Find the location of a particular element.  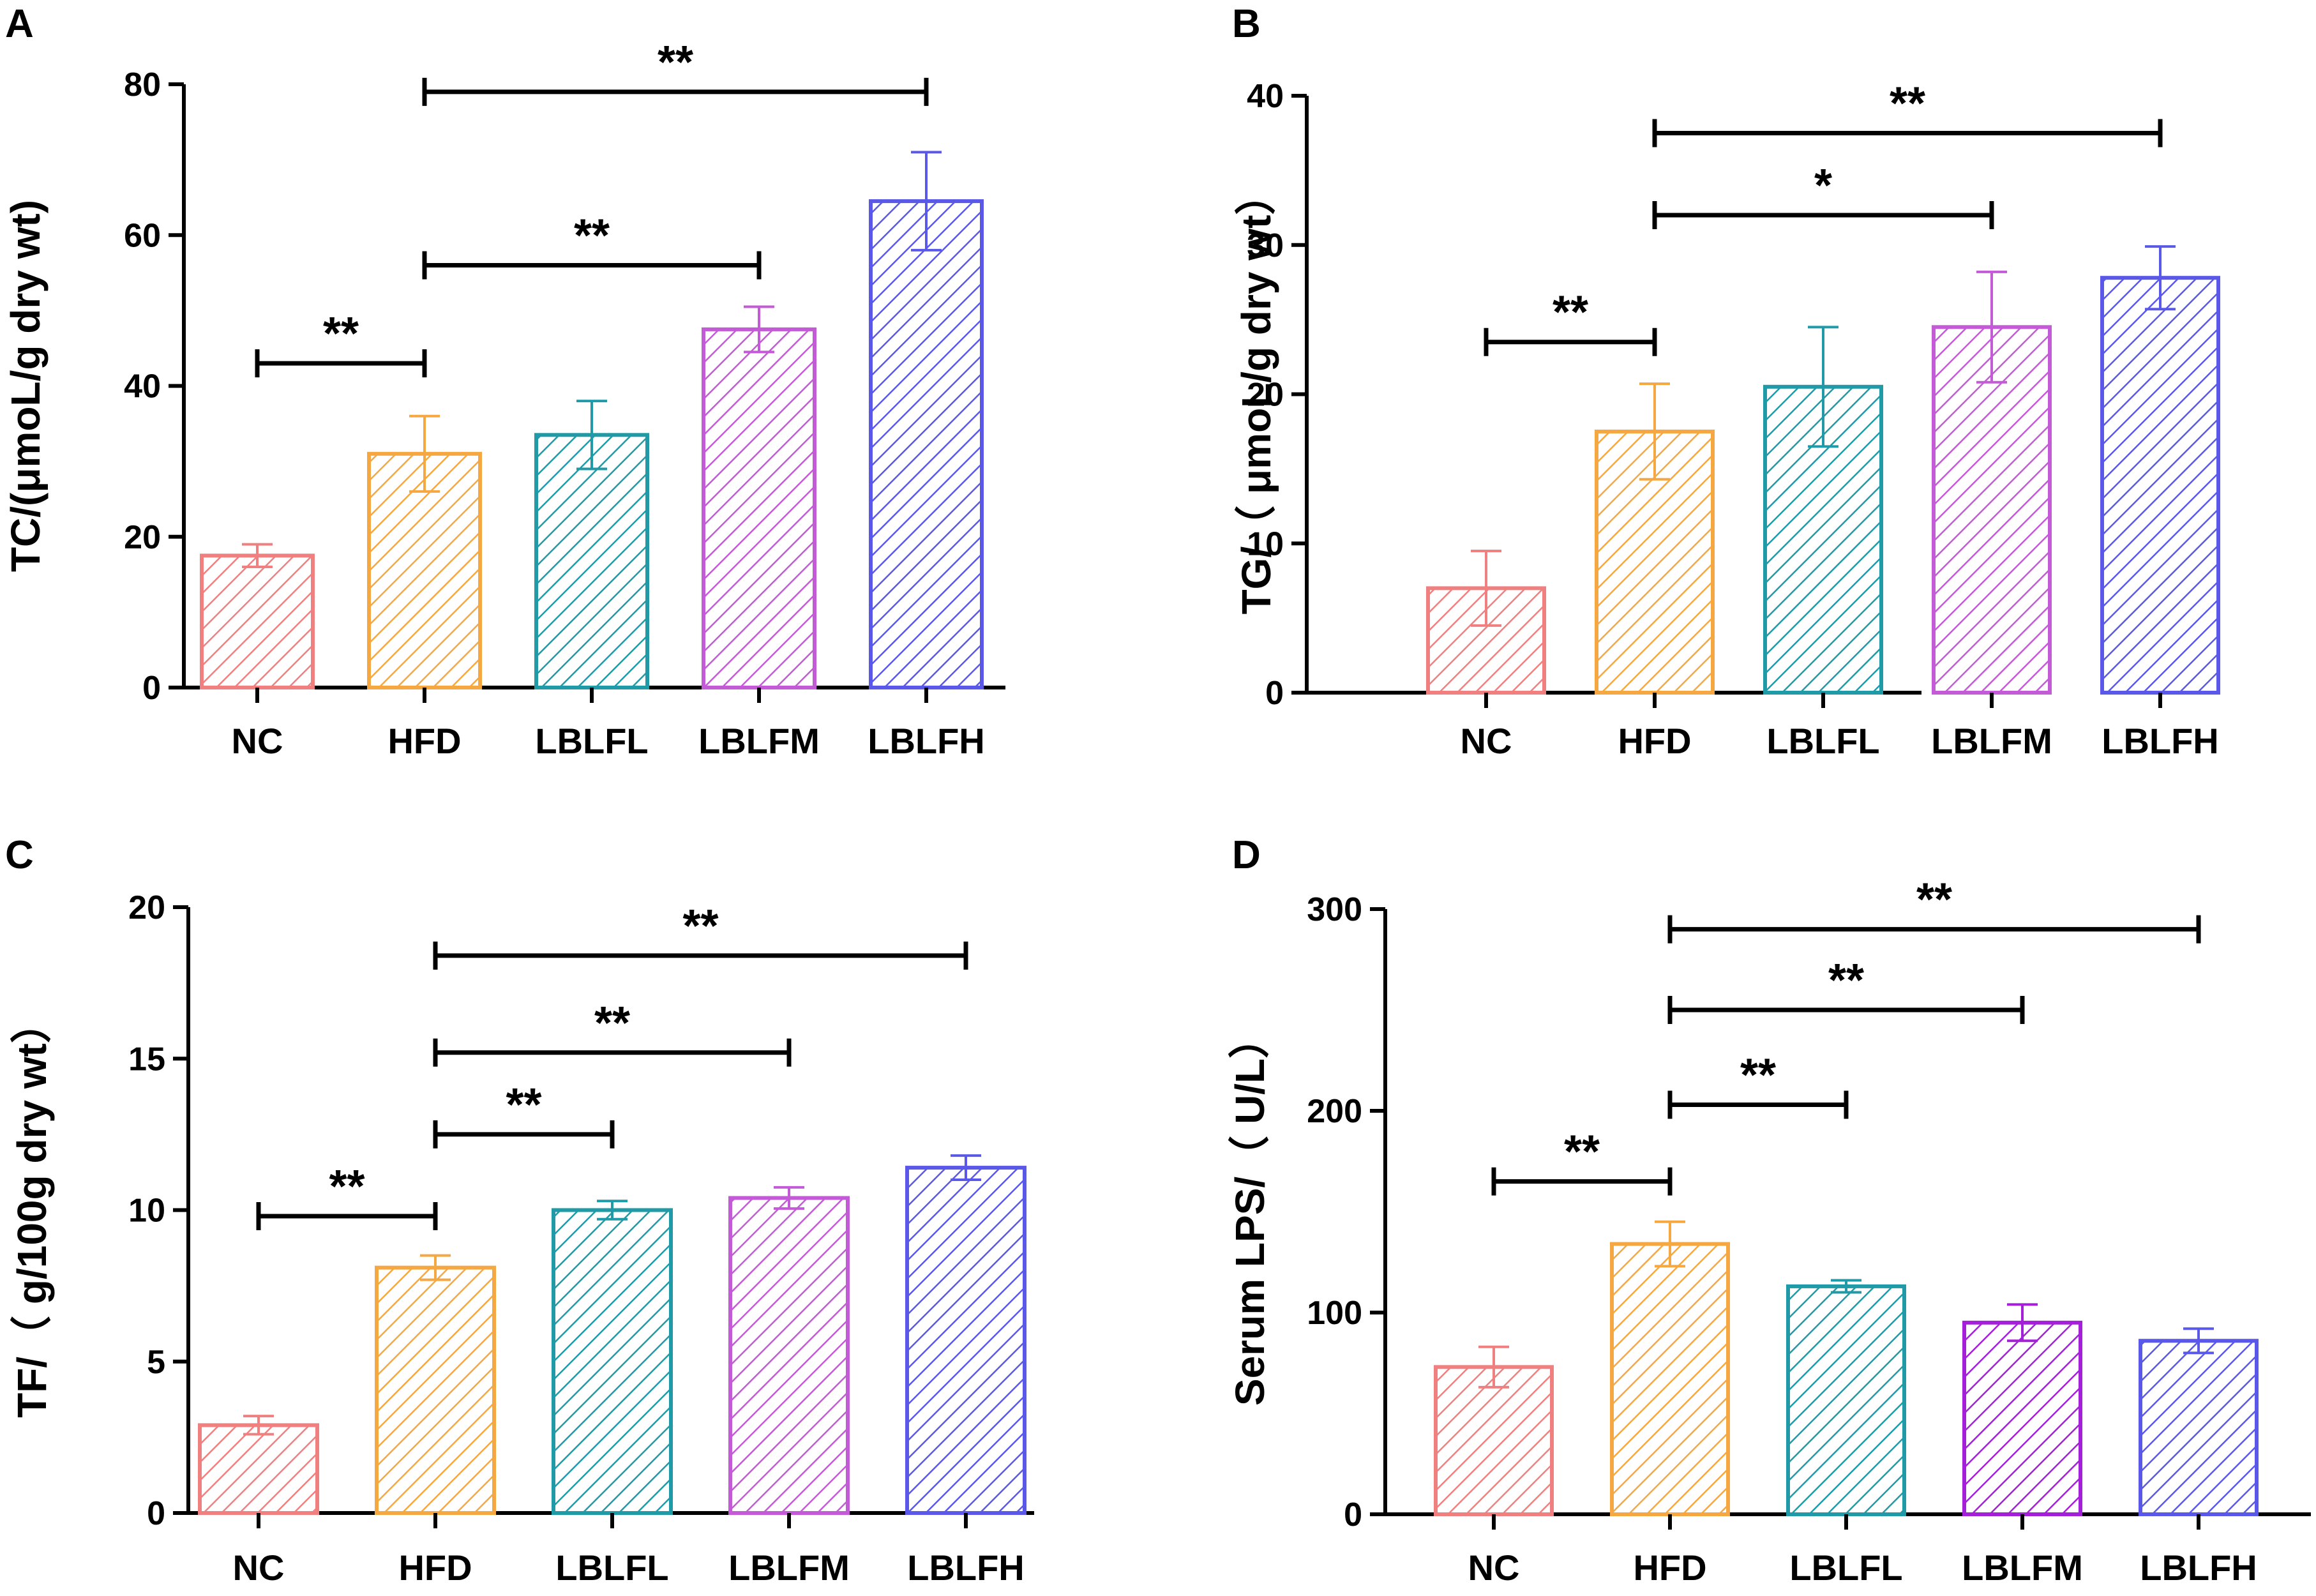

y-tick-label: 80 is located at coordinates (142, 84).